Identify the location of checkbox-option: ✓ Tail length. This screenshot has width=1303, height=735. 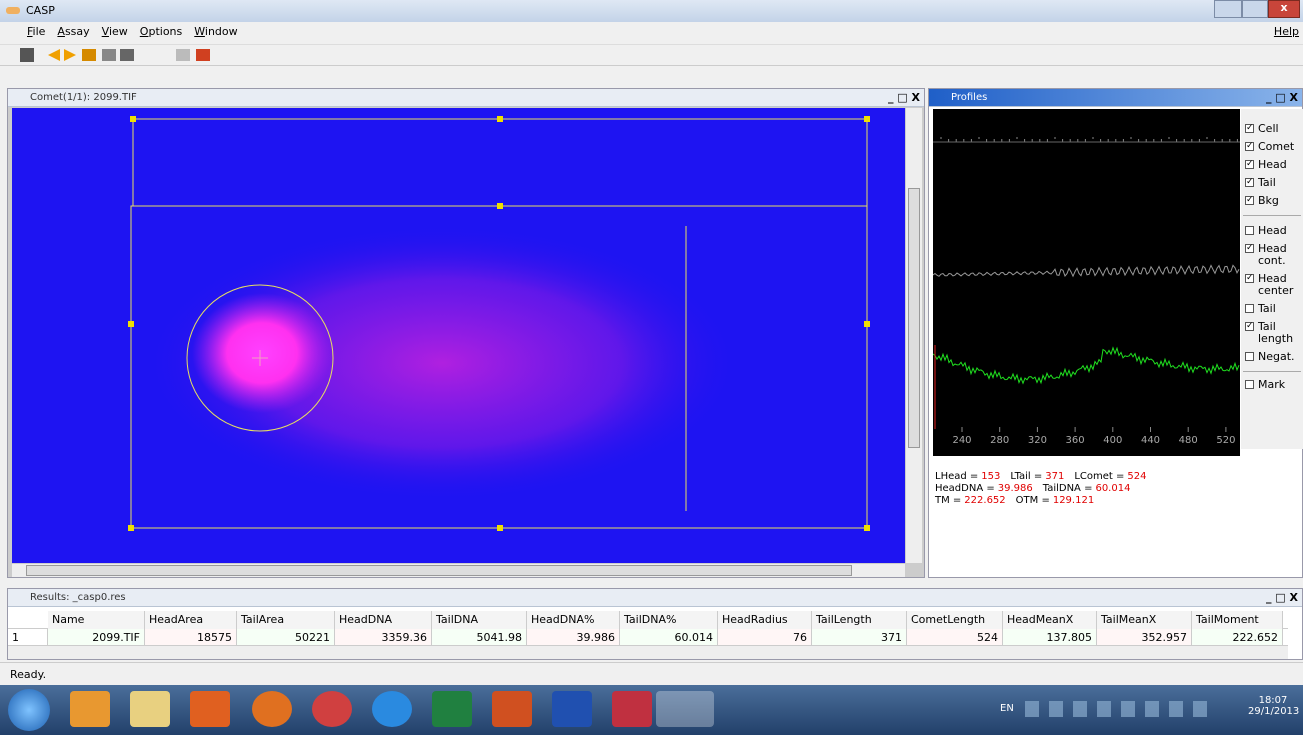
(1274, 333).